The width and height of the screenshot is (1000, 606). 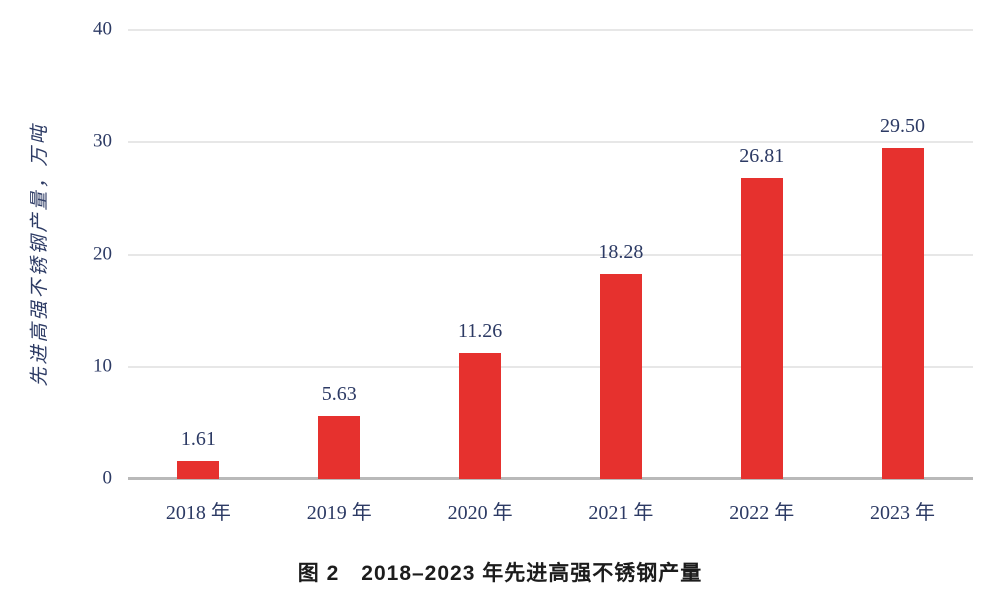 What do you see at coordinates (621, 513) in the screenshot?
I see `x-axis-label: 2021 年` at bounding box center [621, 513].